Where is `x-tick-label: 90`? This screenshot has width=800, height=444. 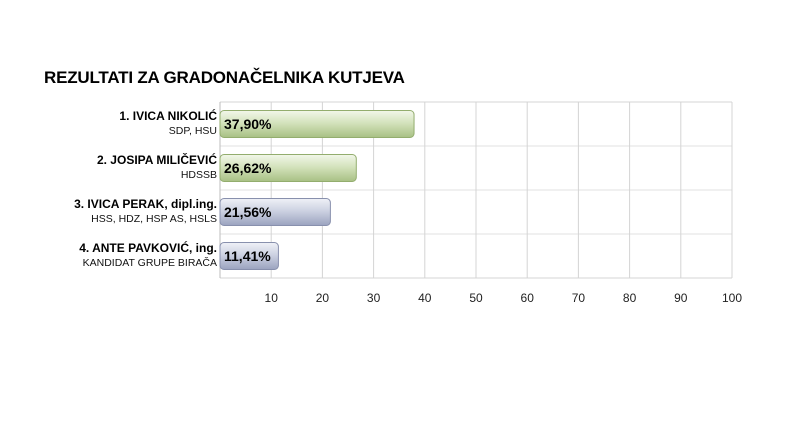
x-tick-label: 90 is located at coordinates (681, 298).